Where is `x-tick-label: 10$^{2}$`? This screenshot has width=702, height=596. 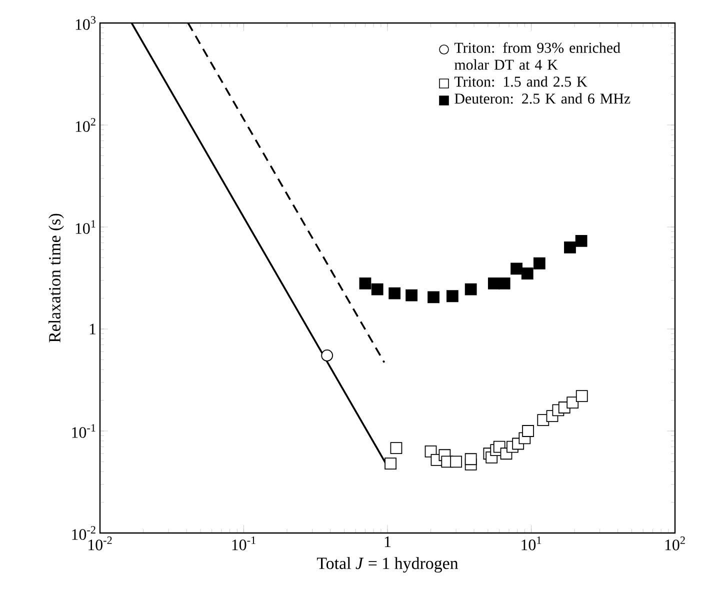 x-tick-label: 10$^{2}$ is located at coordinates (675, 543).